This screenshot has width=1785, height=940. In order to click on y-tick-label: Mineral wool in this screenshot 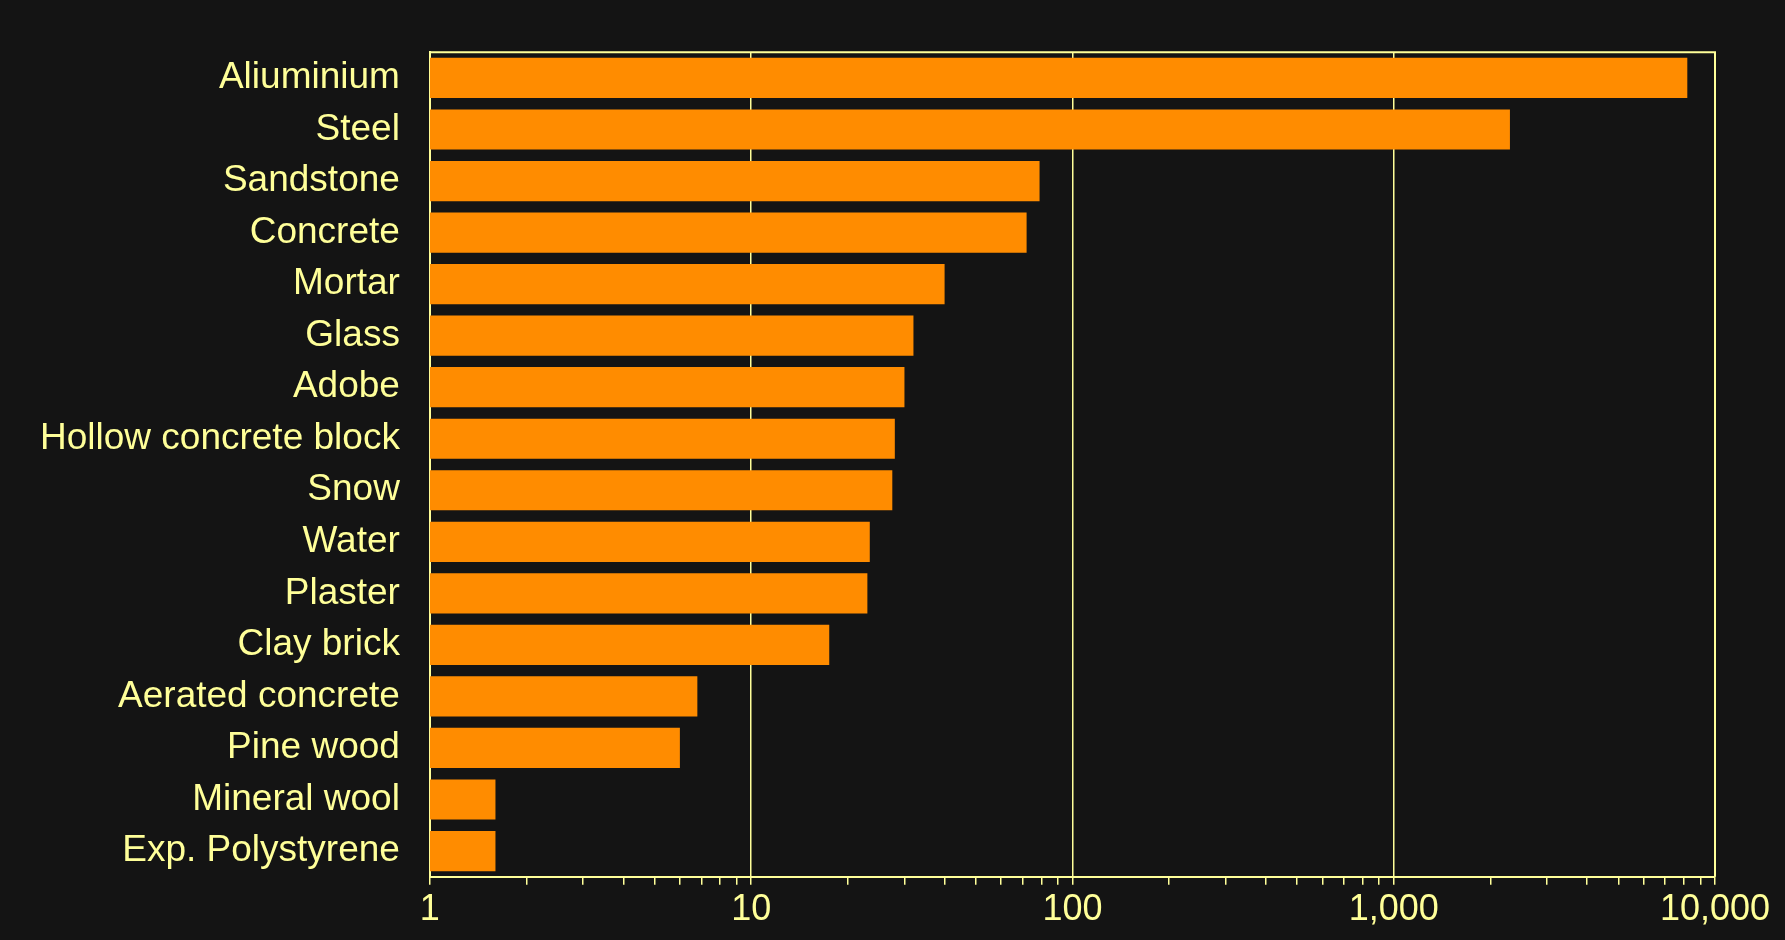, I will do `click(296, 797)`.